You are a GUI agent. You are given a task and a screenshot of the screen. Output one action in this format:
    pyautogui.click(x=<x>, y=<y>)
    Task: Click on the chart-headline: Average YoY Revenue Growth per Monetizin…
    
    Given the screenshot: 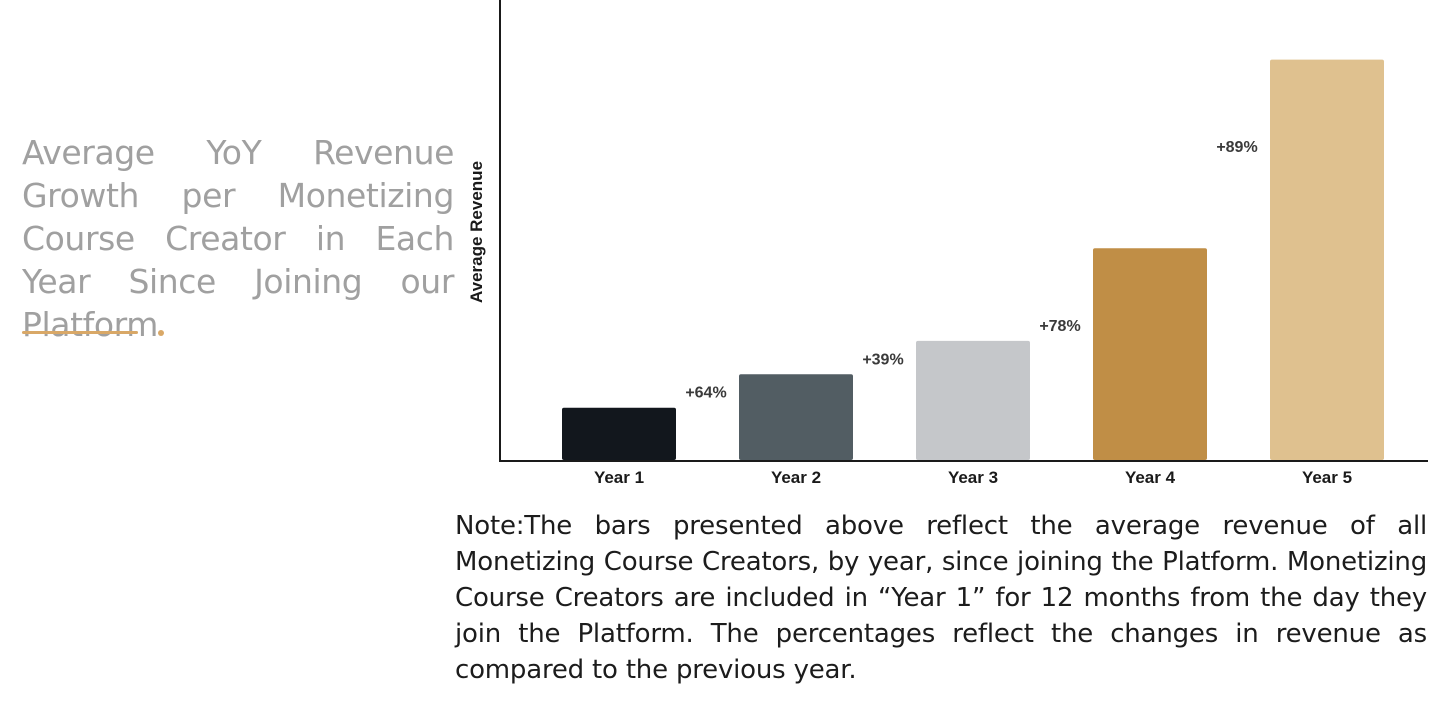 What is the action you would take?
    pyautogui.click(x=238, y=238)
    